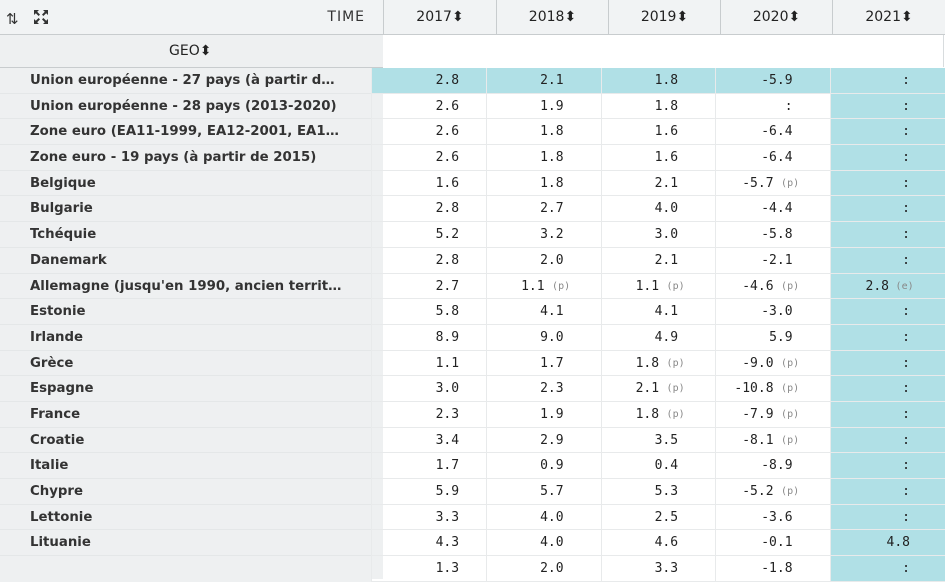  I want to click on data-cell: 2.5, so click(658, 517).